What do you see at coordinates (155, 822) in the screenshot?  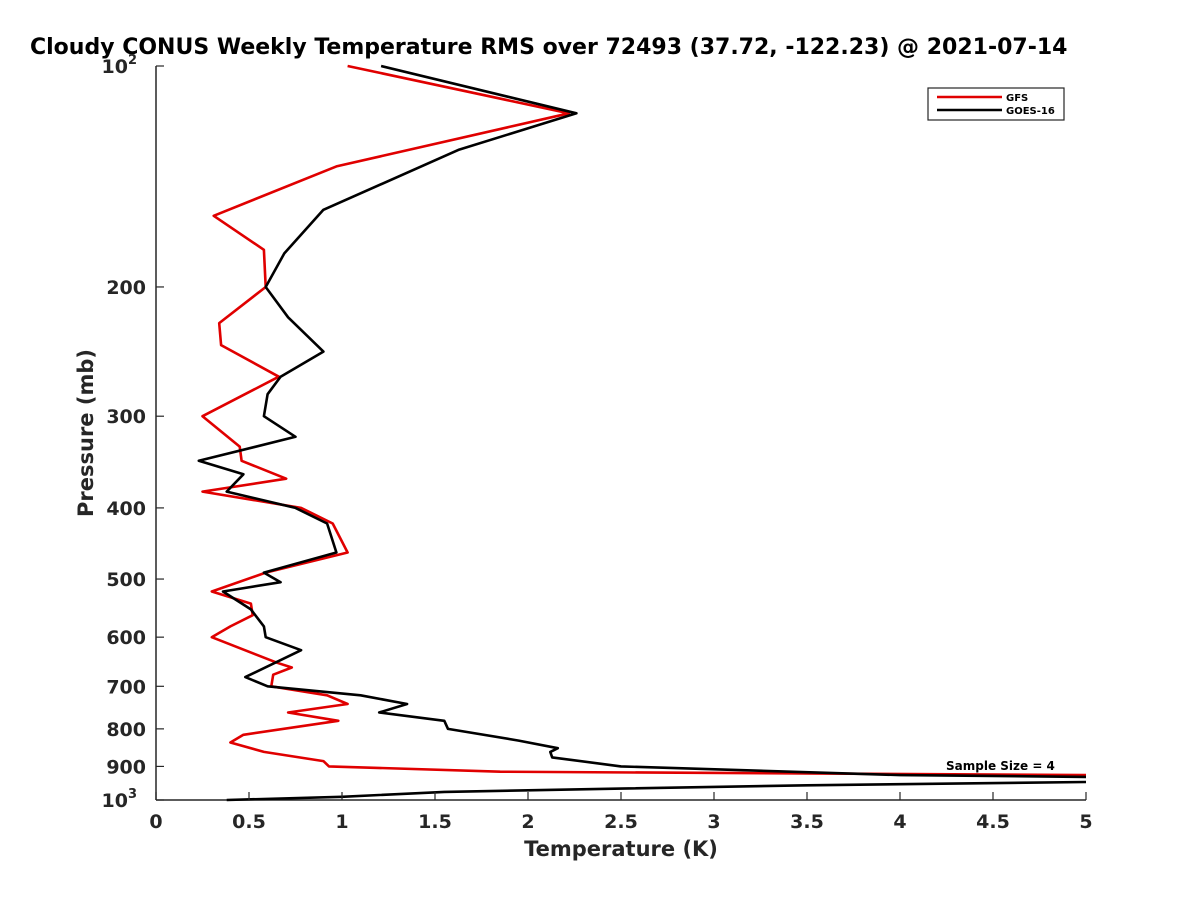 I see `x-tick-label: 0` at bounding box center [155, 822].